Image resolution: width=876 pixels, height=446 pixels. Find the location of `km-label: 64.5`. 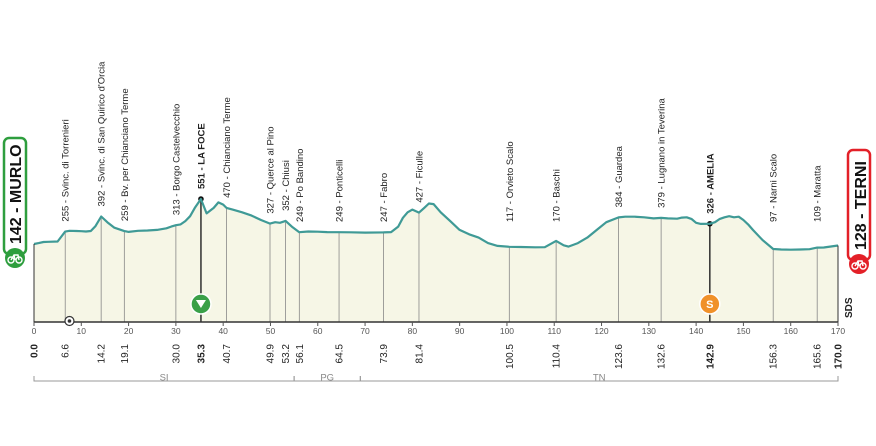

km-label: 64.5 is located at coordinates (340, 354).